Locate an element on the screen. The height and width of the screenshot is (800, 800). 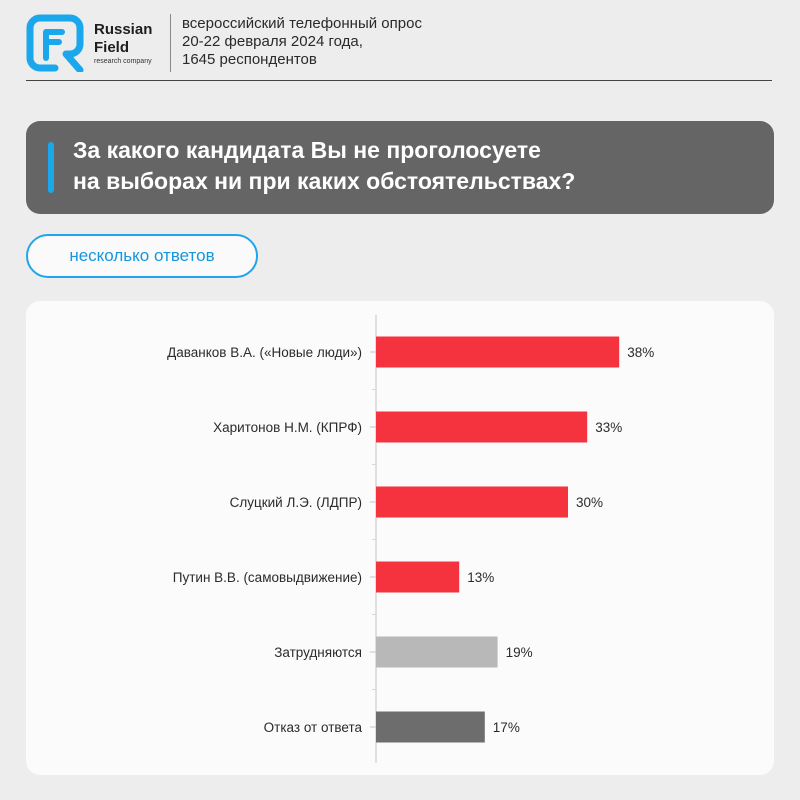
brand-tagline: research company is located at coordinates (123, 61).